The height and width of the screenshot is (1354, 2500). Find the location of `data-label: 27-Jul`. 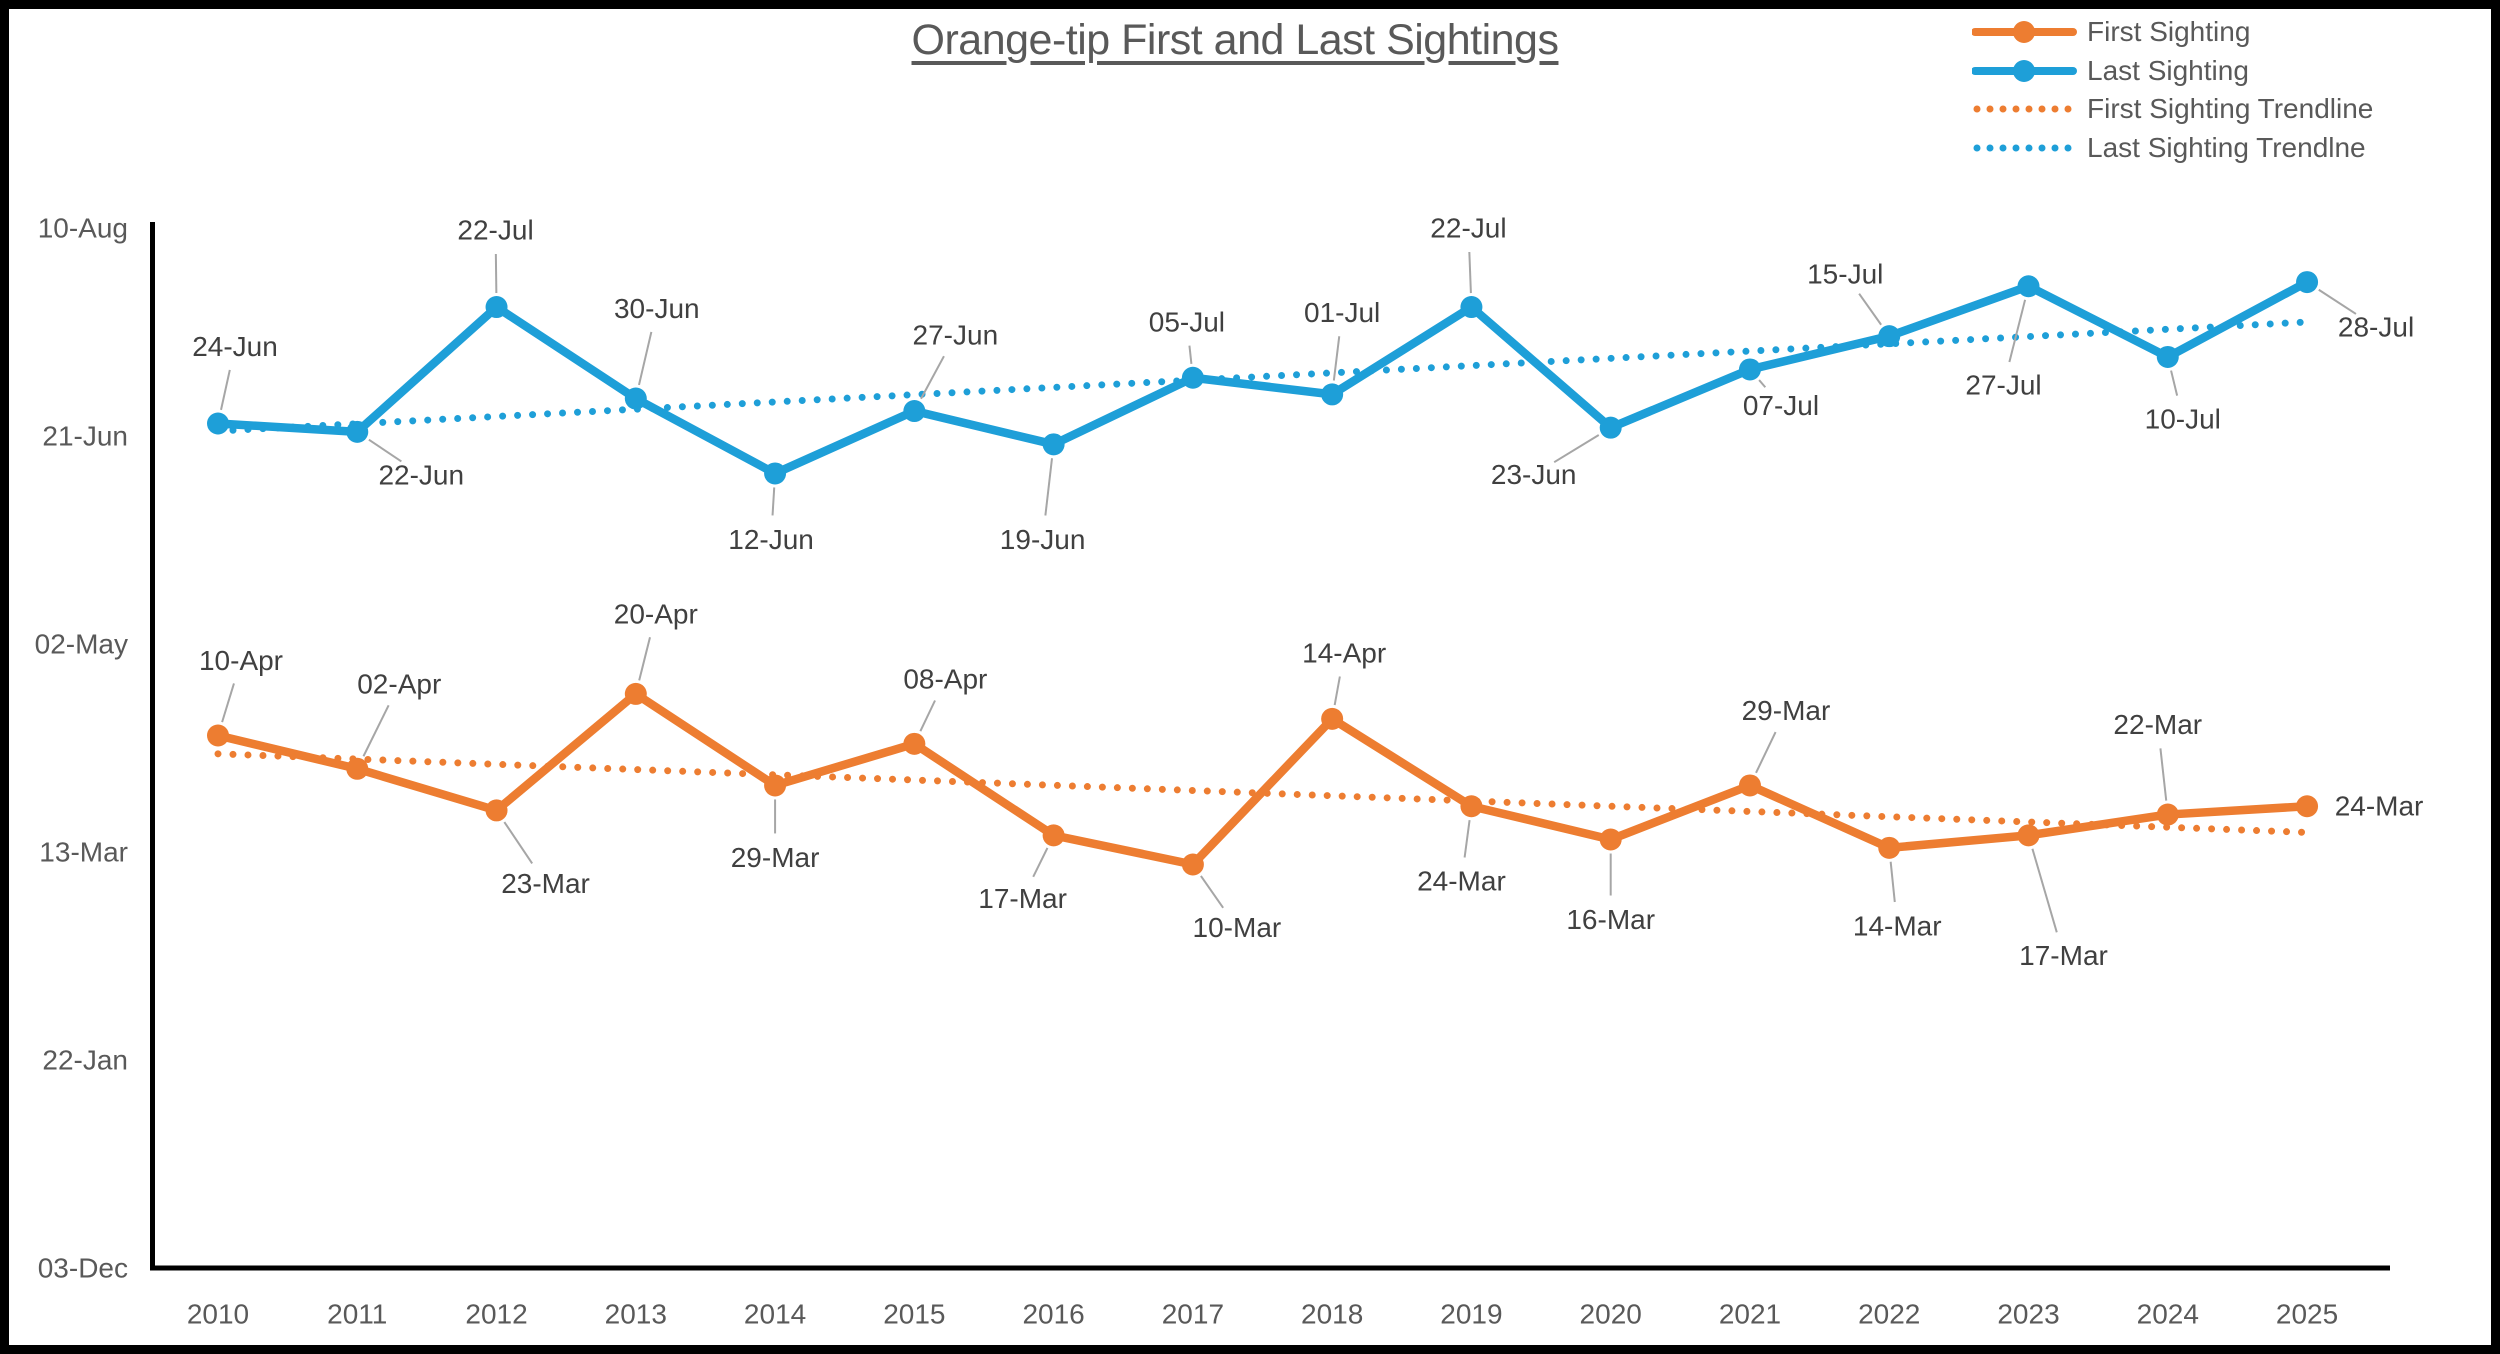

data-label: 27-Jul is located at coordinates (2003, 385).